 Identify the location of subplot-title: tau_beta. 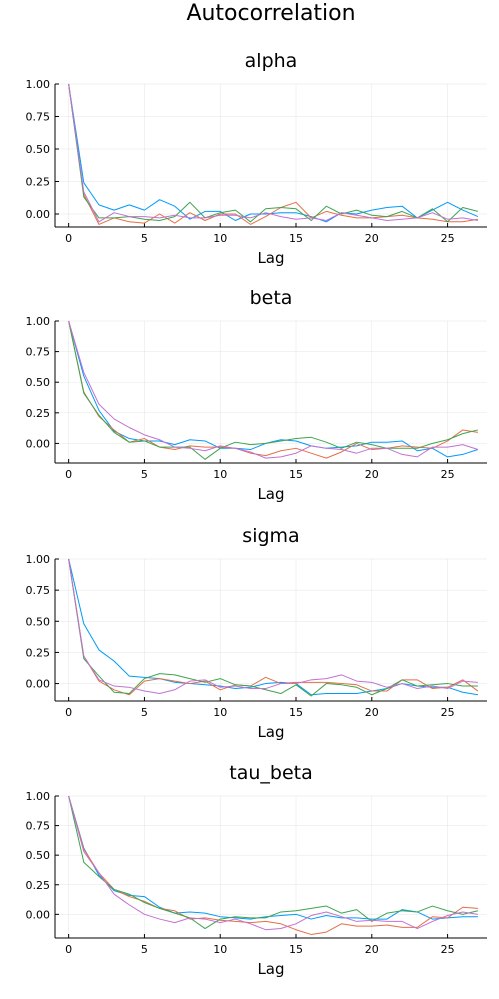
(270, 773).